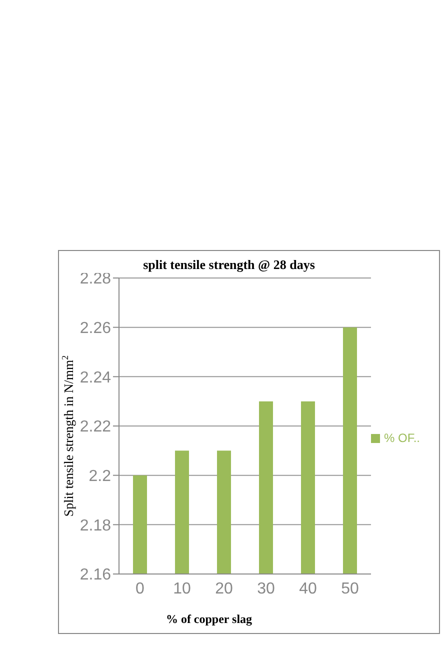  What do you see at coordinates (96, 525) in the screenshot?
I see `y-tick-label: 2.18` at bounding box center [96, 525].